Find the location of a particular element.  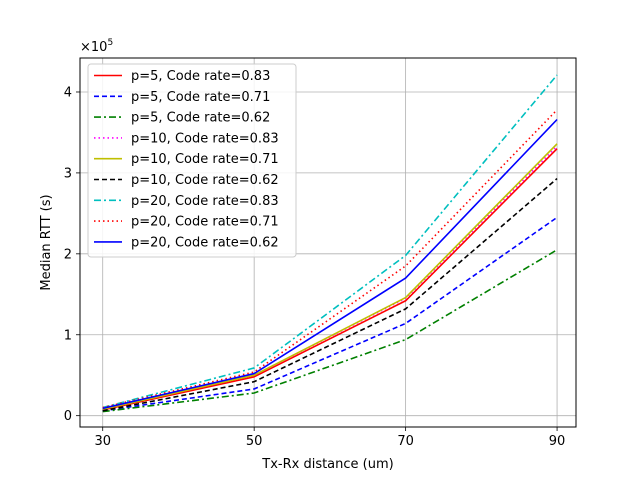

legend-label: p=20, Code rate=0.62 is located at coordinates (205, 242).